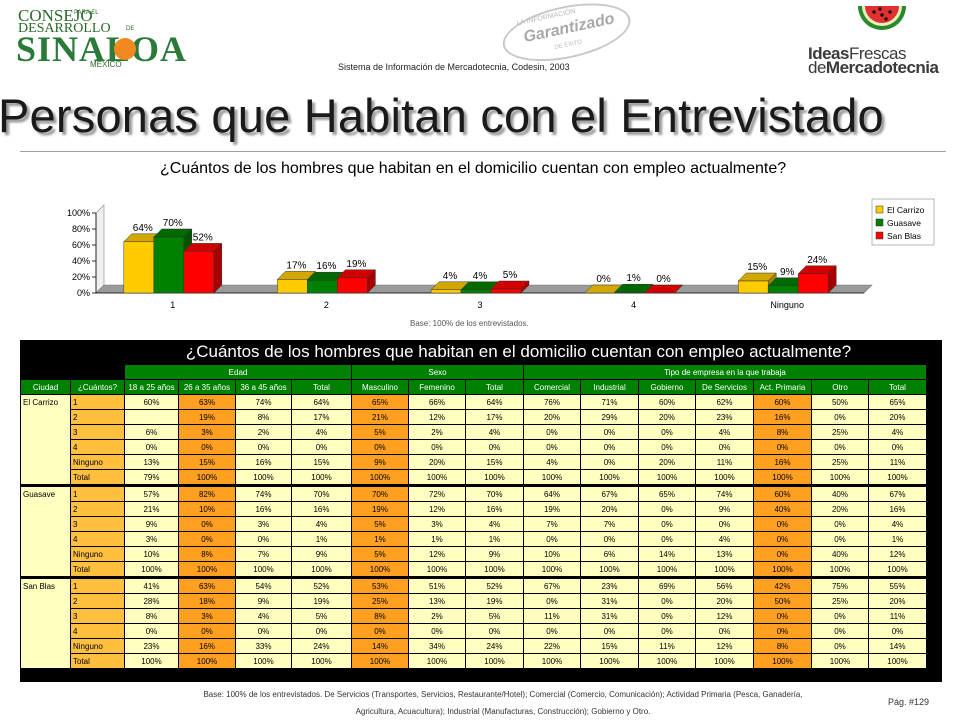 Image resolution: width=960 pixels, height=720 pixels. Describe the element at coordinates (263, 646) in the screenshot. I see `table-cell: 33%` at that location.